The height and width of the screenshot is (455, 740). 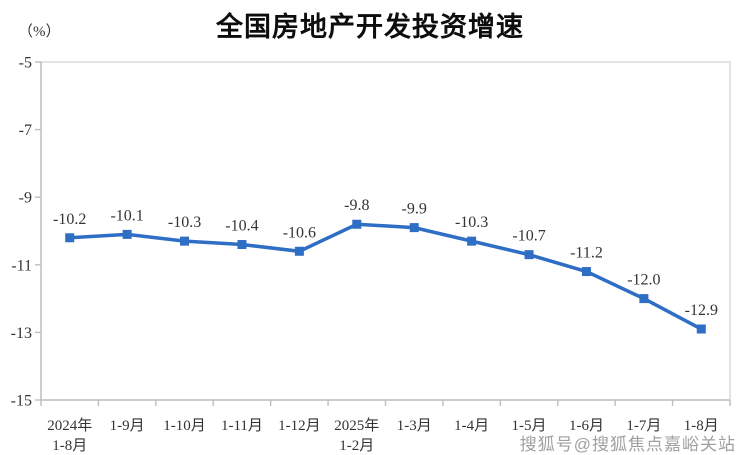 What do you see at coordinates (69, 219) in the screenshot?
I see `data-point-label: -10.2` at bounding box center [69, 219].